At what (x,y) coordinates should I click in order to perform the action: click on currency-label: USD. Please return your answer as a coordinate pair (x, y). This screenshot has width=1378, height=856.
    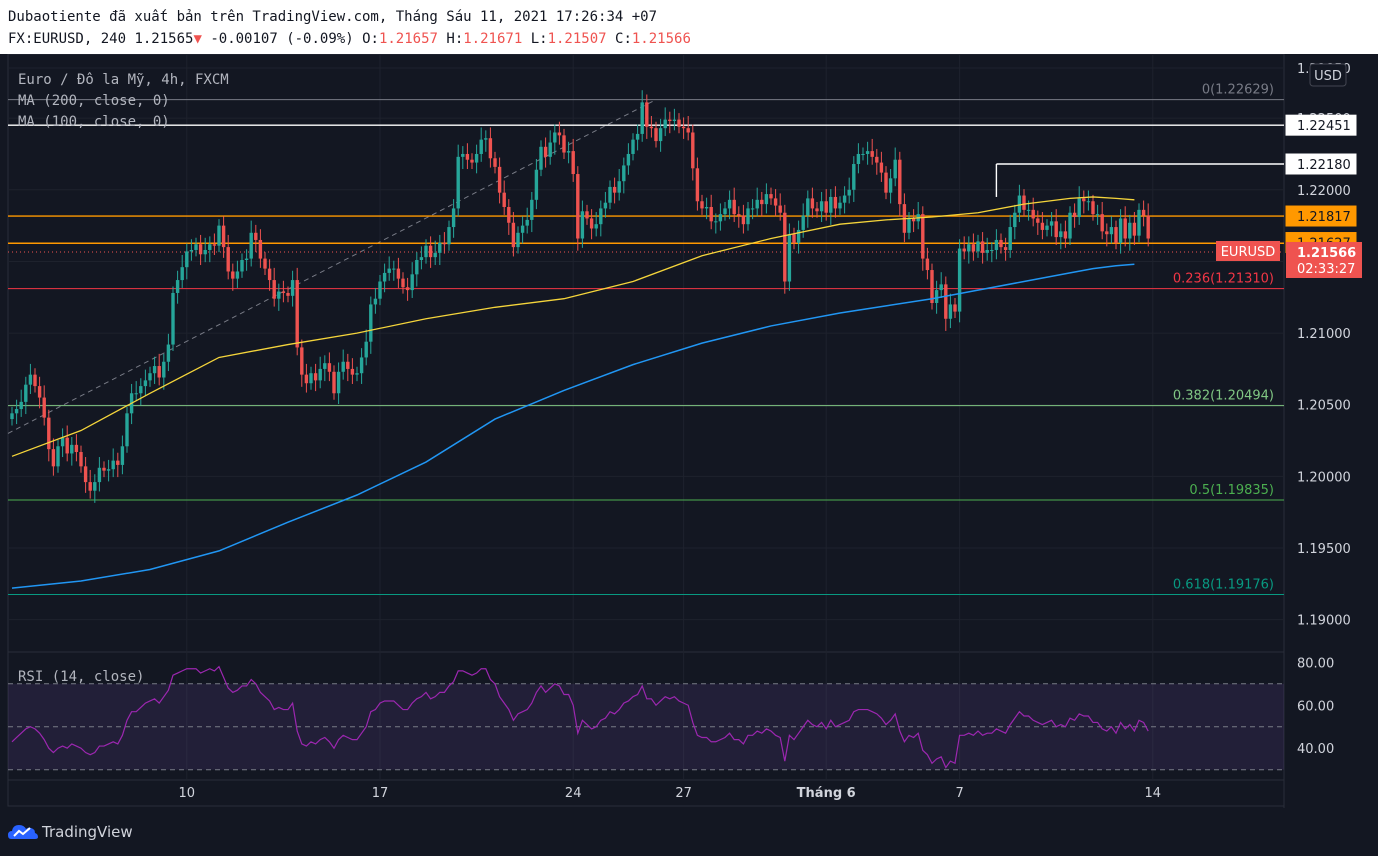
    Looking at the image, I should click on (1328, 76).